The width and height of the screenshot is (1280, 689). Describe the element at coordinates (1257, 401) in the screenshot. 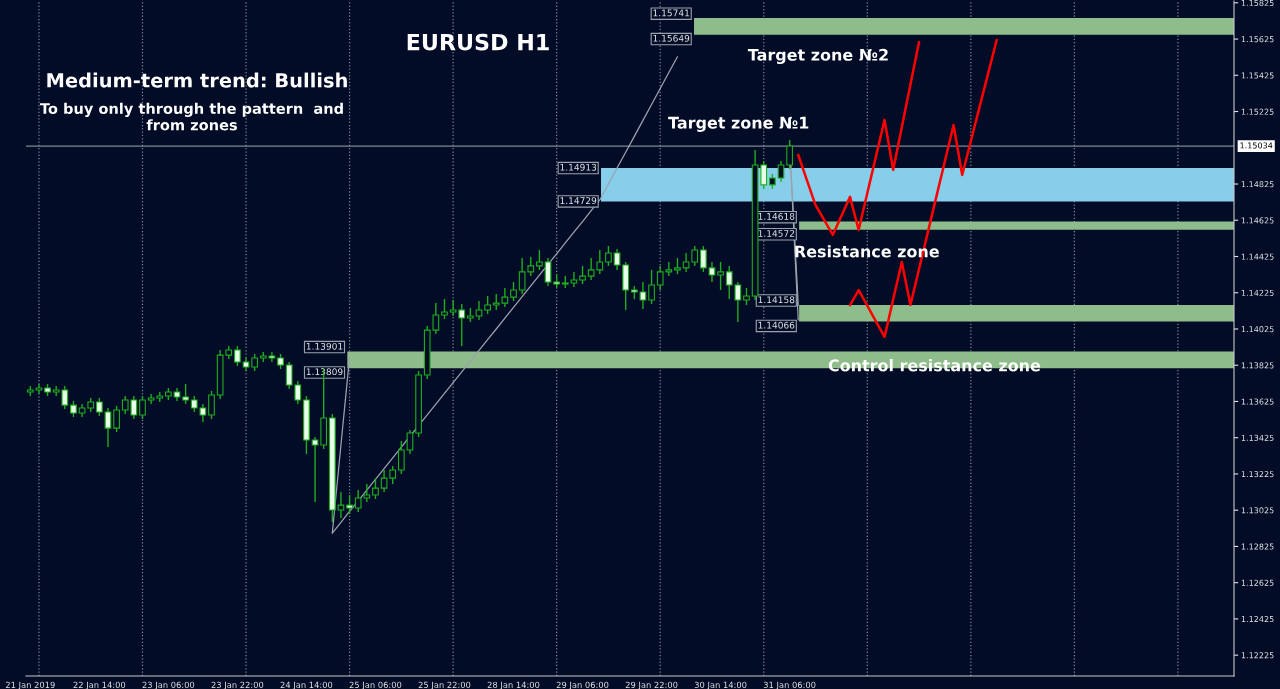

I see `y-tick-label: 1.13625` at that location.